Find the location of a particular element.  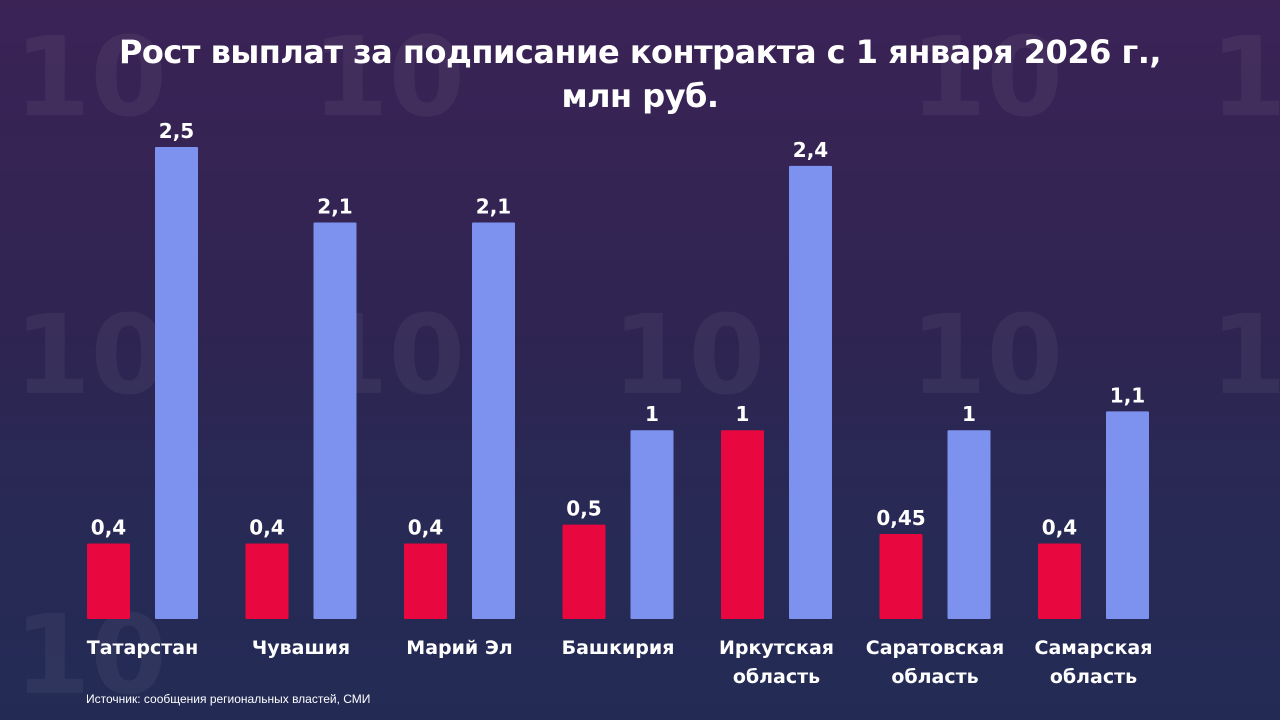

category-label: Иркутская is located at coordinates (776, 648).